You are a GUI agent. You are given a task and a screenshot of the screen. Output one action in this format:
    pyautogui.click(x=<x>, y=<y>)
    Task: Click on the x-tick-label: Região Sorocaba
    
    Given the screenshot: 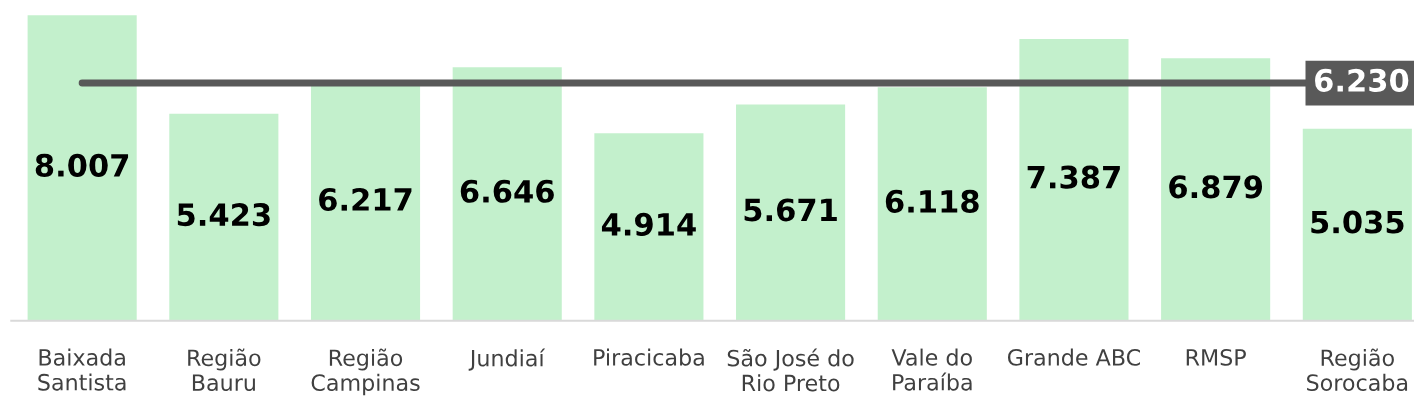 What is the action you would take?
    pyautogui.click(x=1357, y=370)
    